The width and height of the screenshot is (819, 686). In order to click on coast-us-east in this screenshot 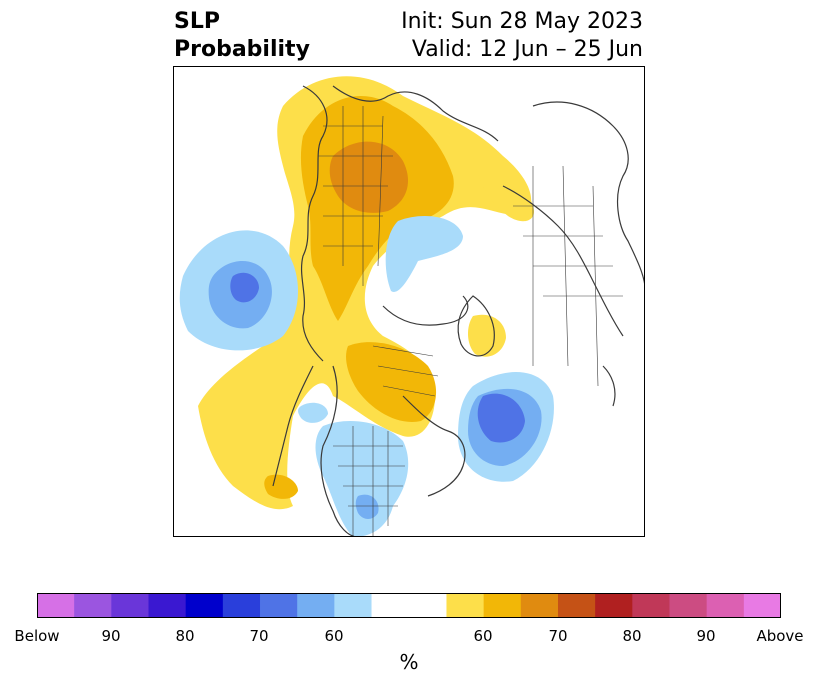, I will do `click(434, 446)`.